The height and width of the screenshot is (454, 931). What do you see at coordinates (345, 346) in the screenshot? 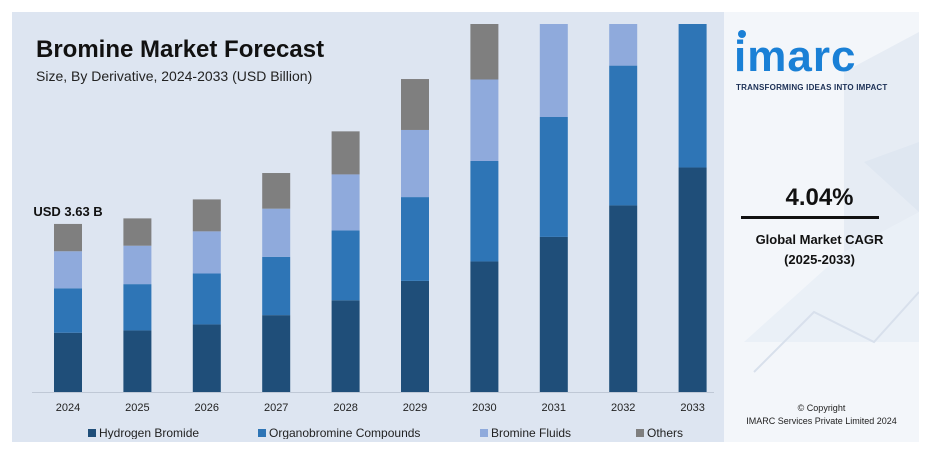
I see `bar-segment-2028-hydrogen-bromide` at bounding box center [345, 346].